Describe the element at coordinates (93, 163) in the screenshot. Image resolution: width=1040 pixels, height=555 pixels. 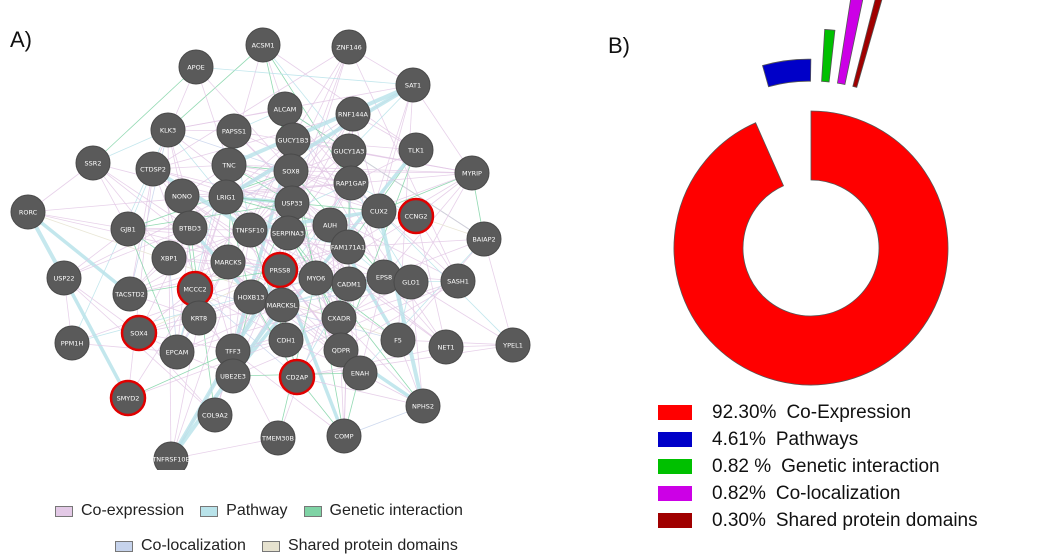
I see `network-node: SSR2` at that location.